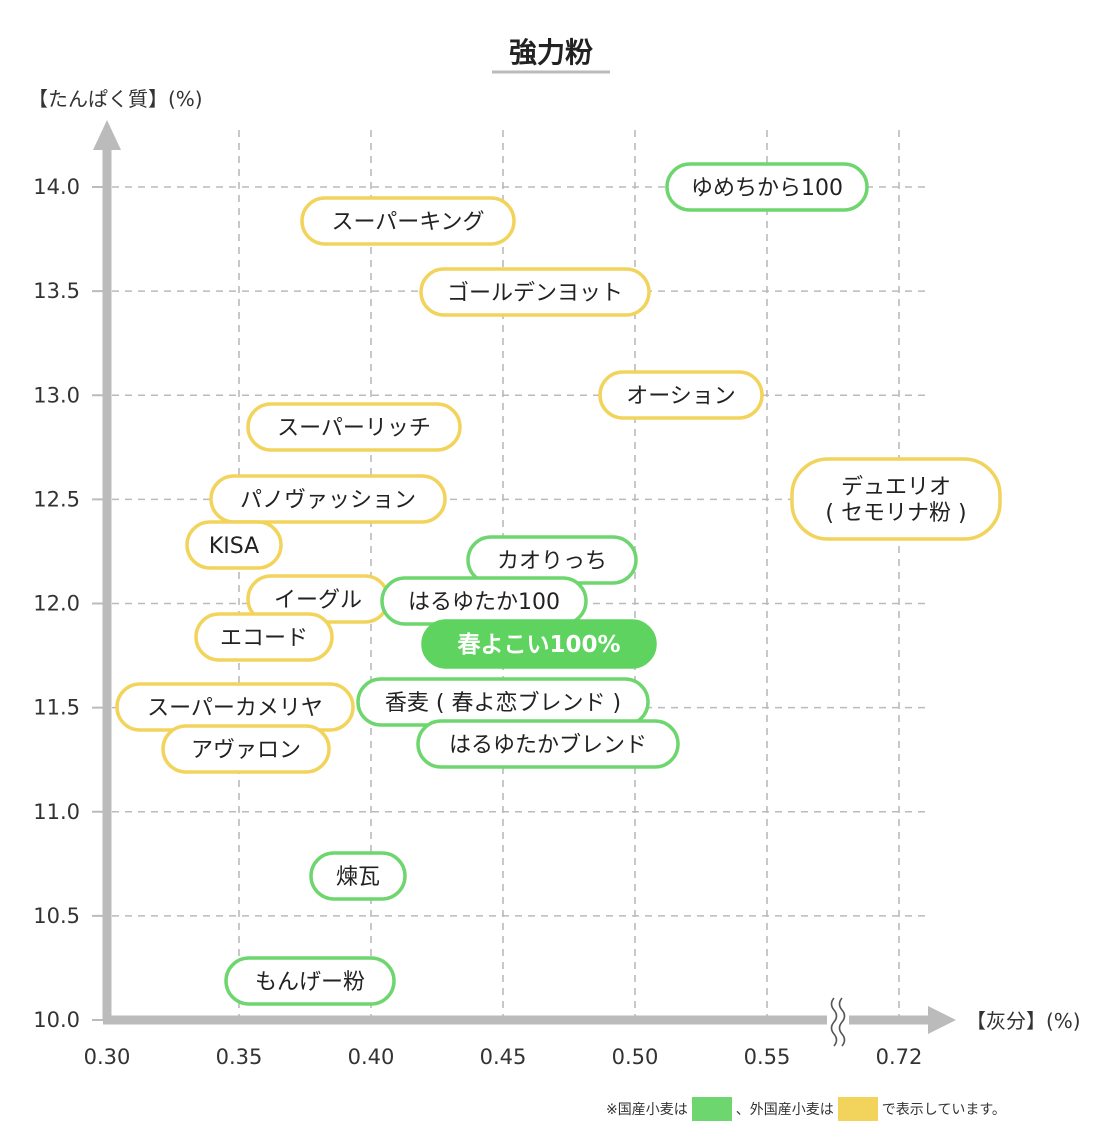 The height and width of the screenshot is (1142, 1100). What do you see at coordinates (647, 1110) in the screenshot?
I see `footnote-prefix: ※国産小麦は` at bounding box center [647, 1110].